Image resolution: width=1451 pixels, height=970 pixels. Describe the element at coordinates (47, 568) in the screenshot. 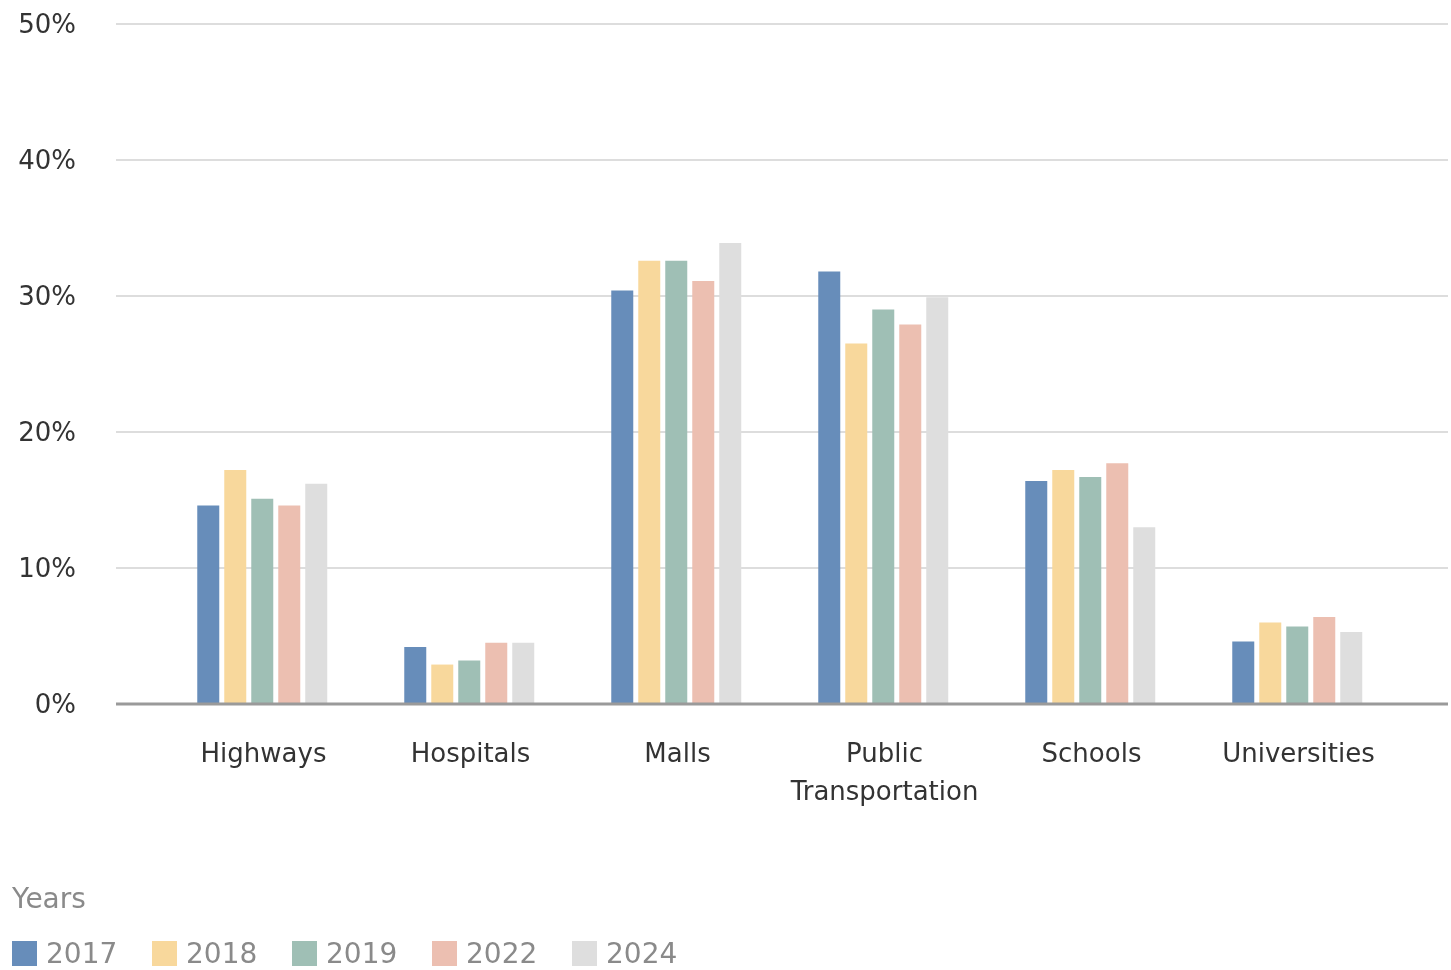

I see `y-tick-label: 10%` at that location.